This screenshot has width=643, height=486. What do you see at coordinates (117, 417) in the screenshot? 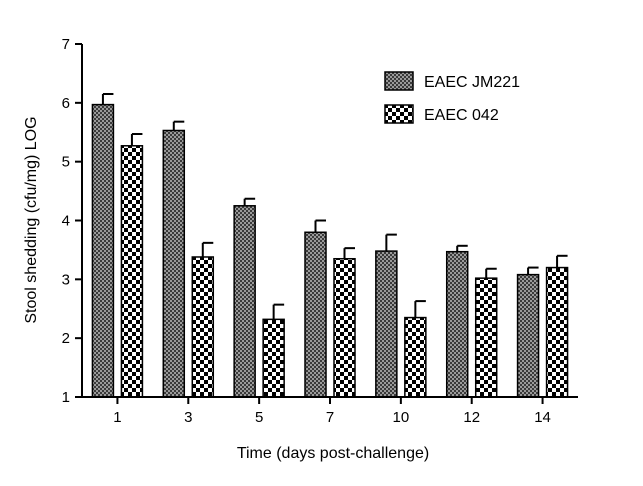
I see `x-tick-label: 1` at bounding box center [117, 417].